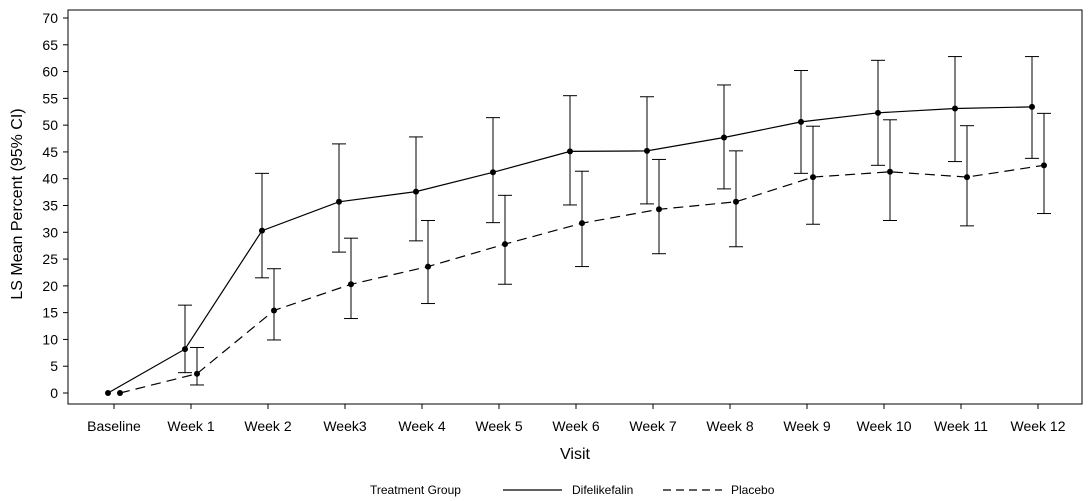 This screenshot has height=501, width=1091. Describe the element at coordinates (114, 426) in the screenshot. I see `x-tick-label: Baseline` at that location.